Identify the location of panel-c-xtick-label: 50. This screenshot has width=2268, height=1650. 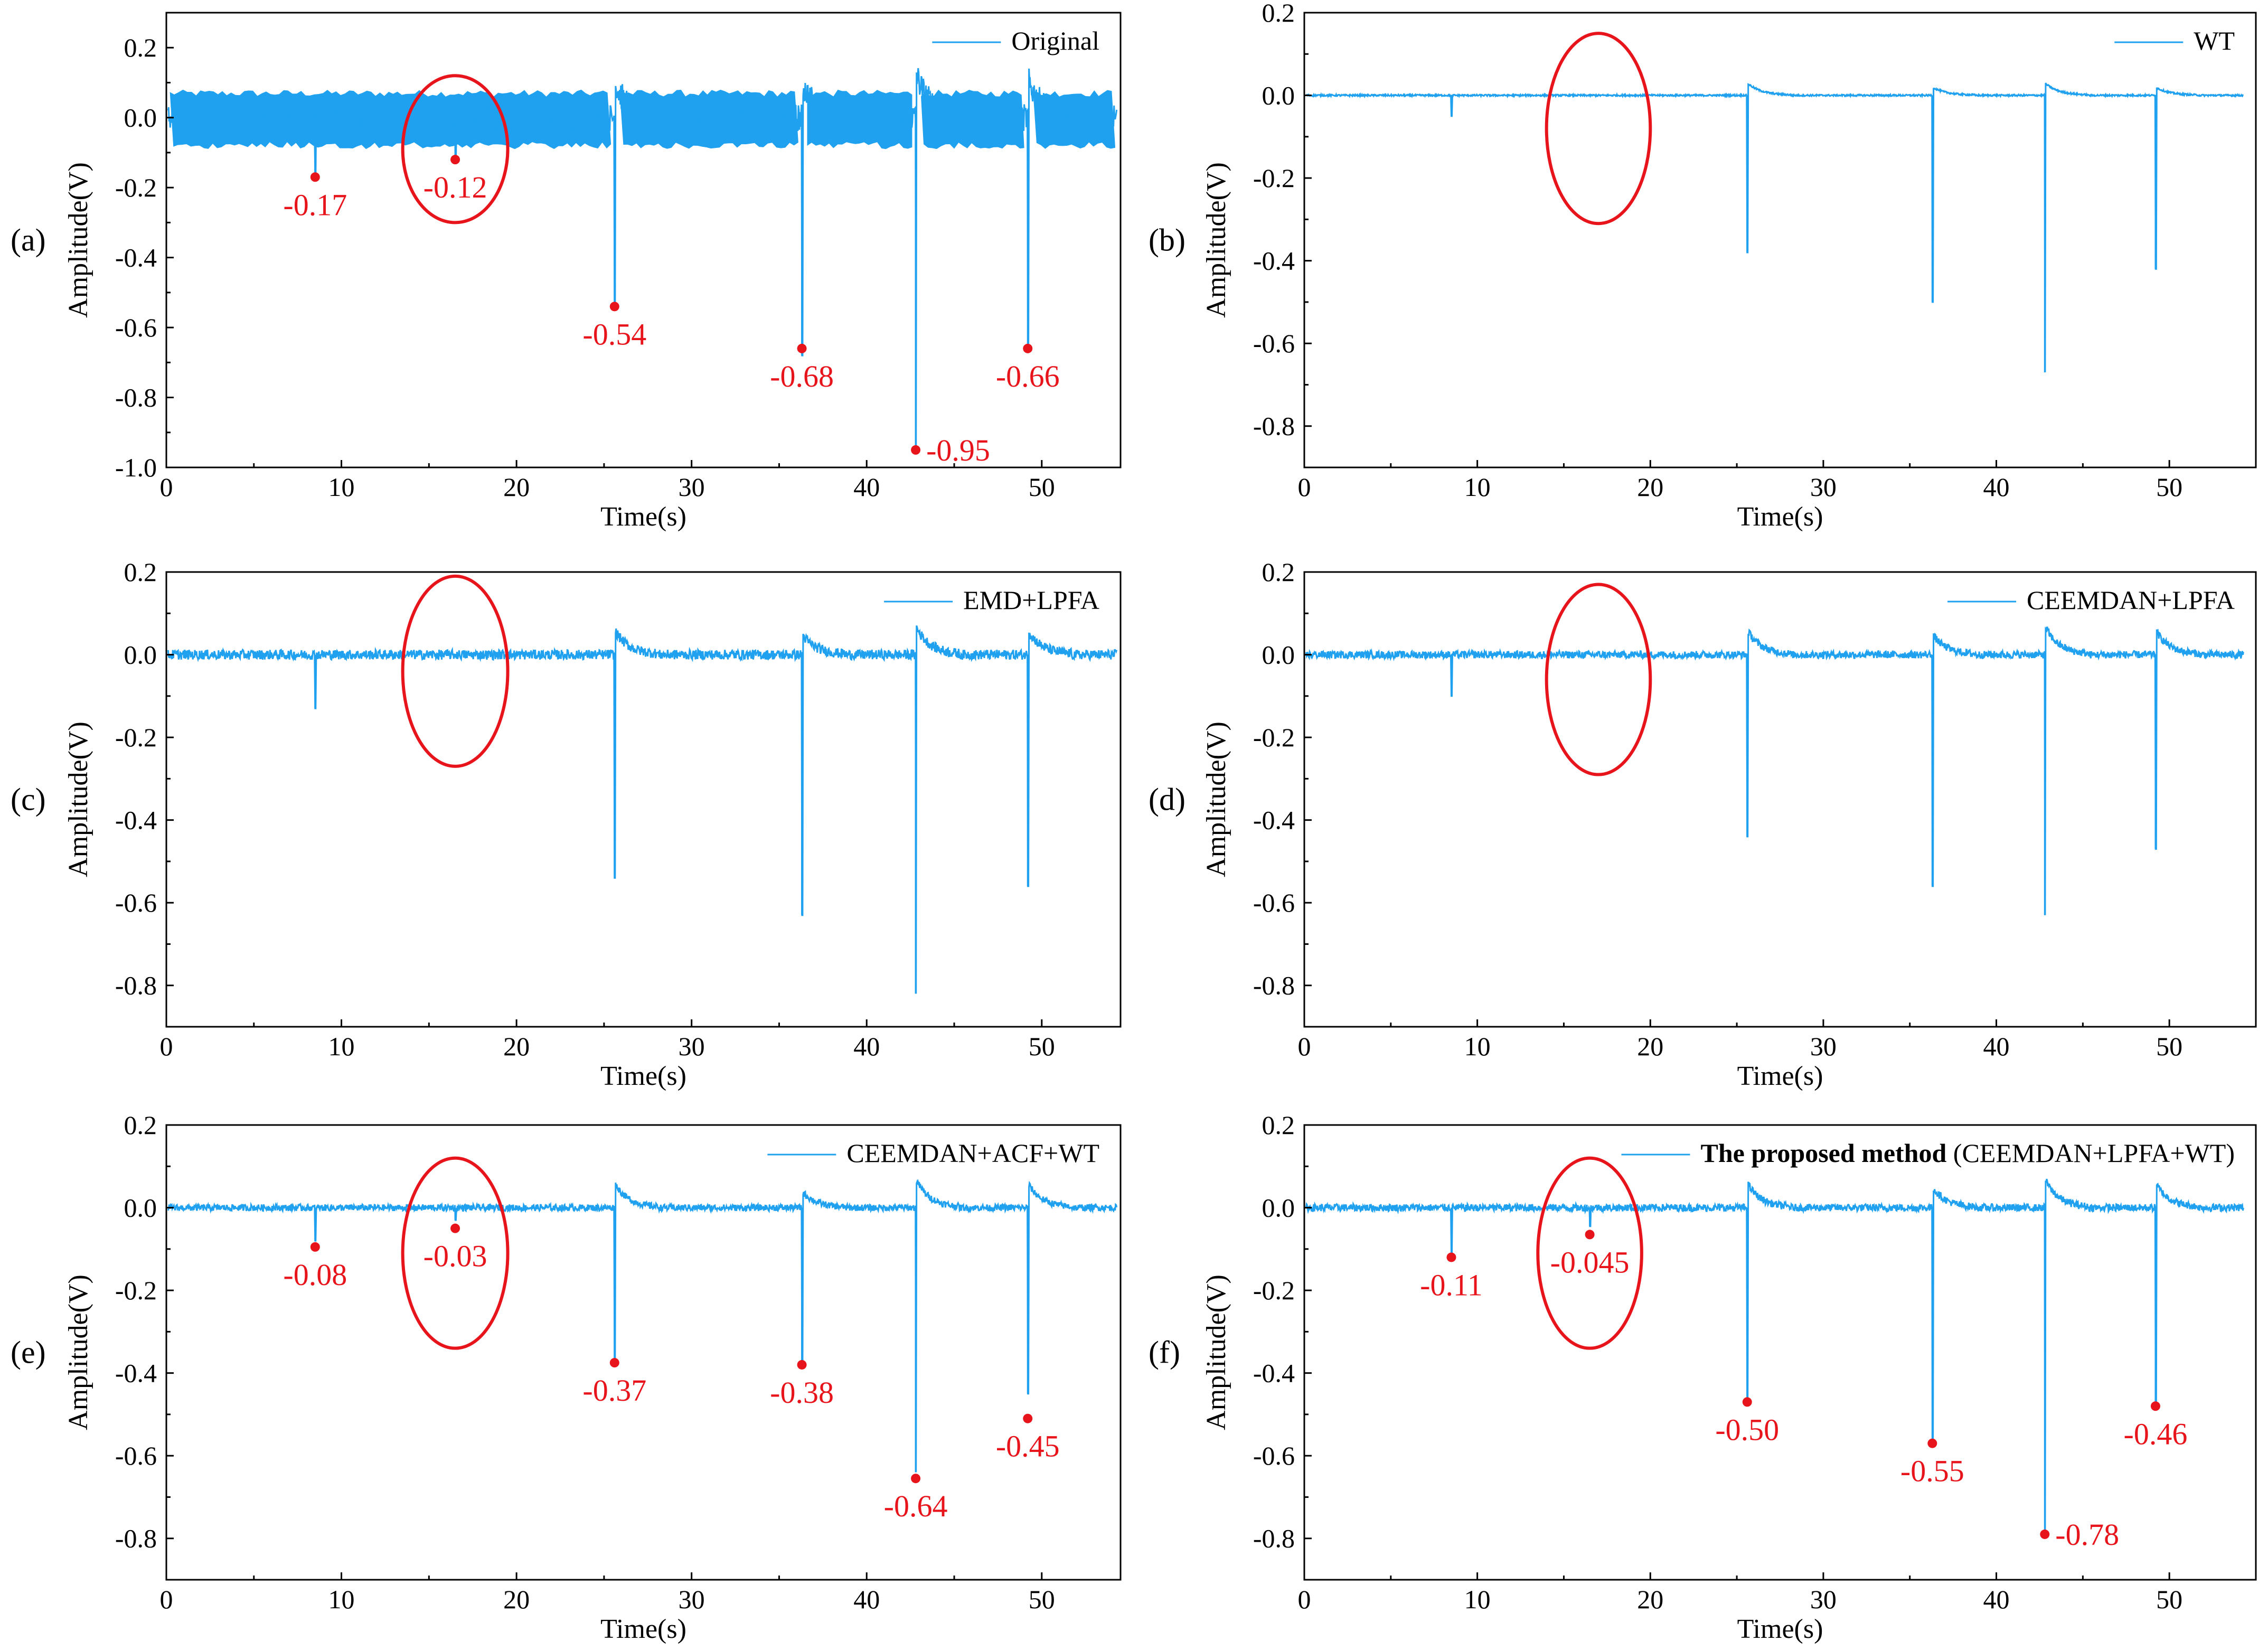
(1042, 1046).